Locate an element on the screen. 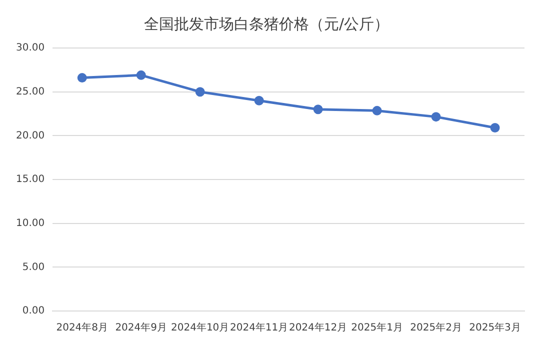  x-tick-label: 2025年2月 is located at coordinates (436, 328).